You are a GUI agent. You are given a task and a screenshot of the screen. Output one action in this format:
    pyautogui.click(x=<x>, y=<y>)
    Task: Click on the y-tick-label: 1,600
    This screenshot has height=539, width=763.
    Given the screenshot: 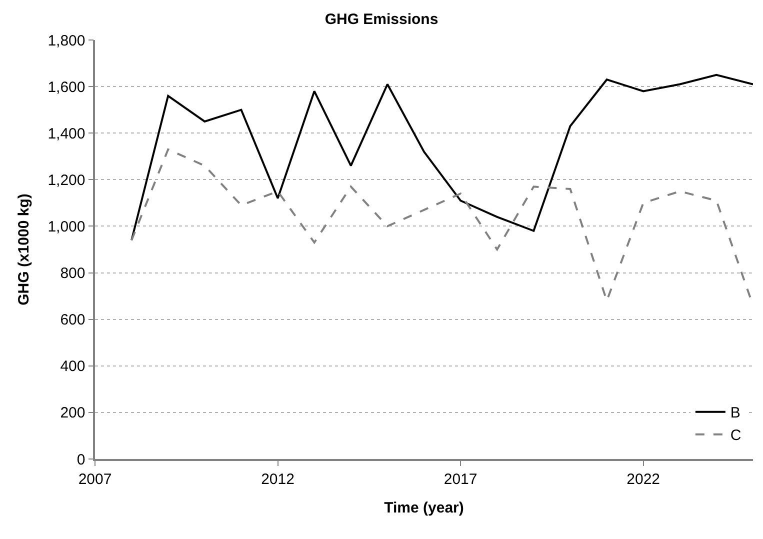 What is the action you would take?
    pyautogui.click(x=67, y=87)
    